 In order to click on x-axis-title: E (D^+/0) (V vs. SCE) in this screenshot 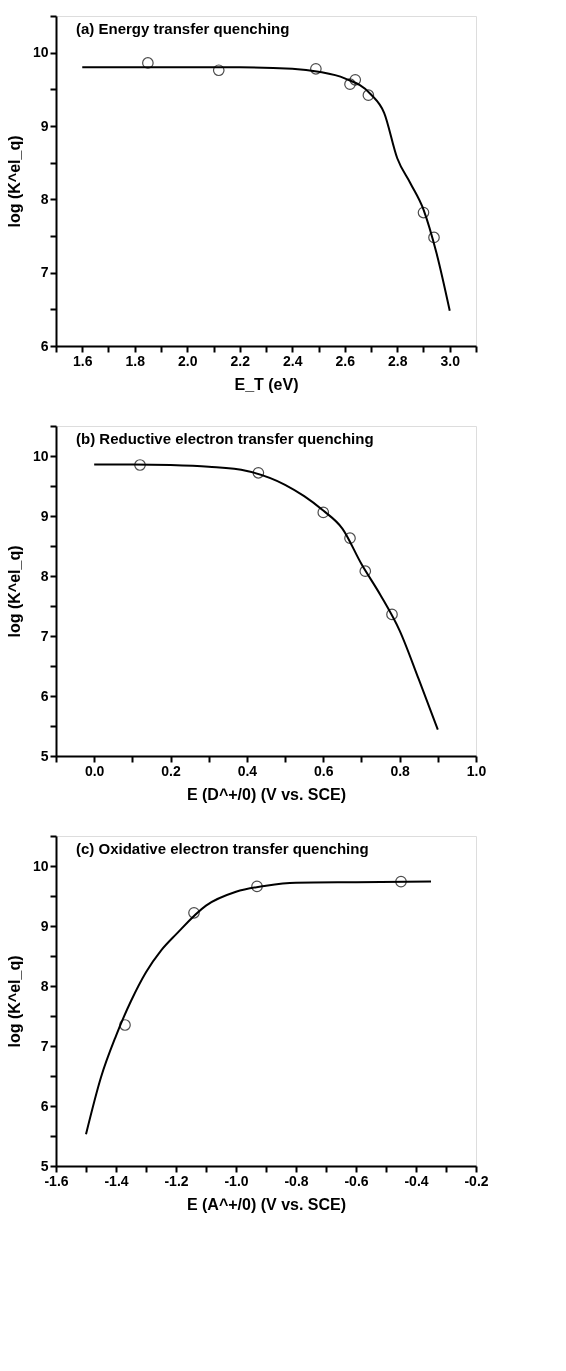, I will do `click(266, 794)`.